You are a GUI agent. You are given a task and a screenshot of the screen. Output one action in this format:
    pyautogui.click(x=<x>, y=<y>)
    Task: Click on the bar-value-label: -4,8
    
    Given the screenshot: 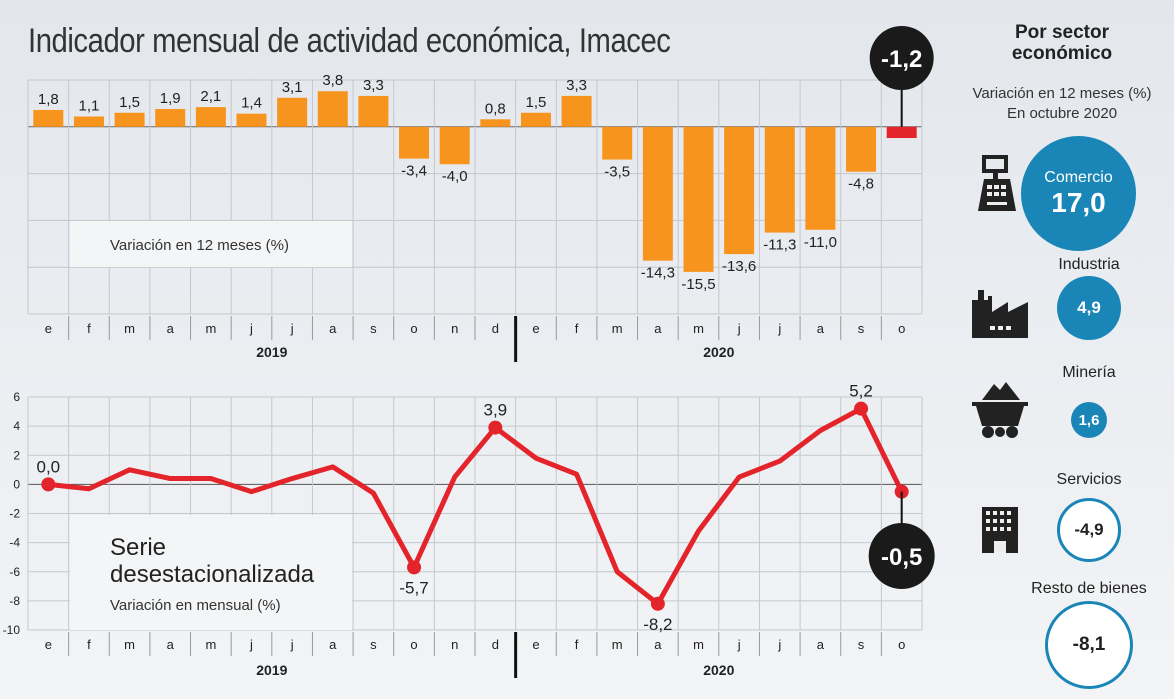 What is the action you would take?
    pyautogui.click(x=861, y=184)
    